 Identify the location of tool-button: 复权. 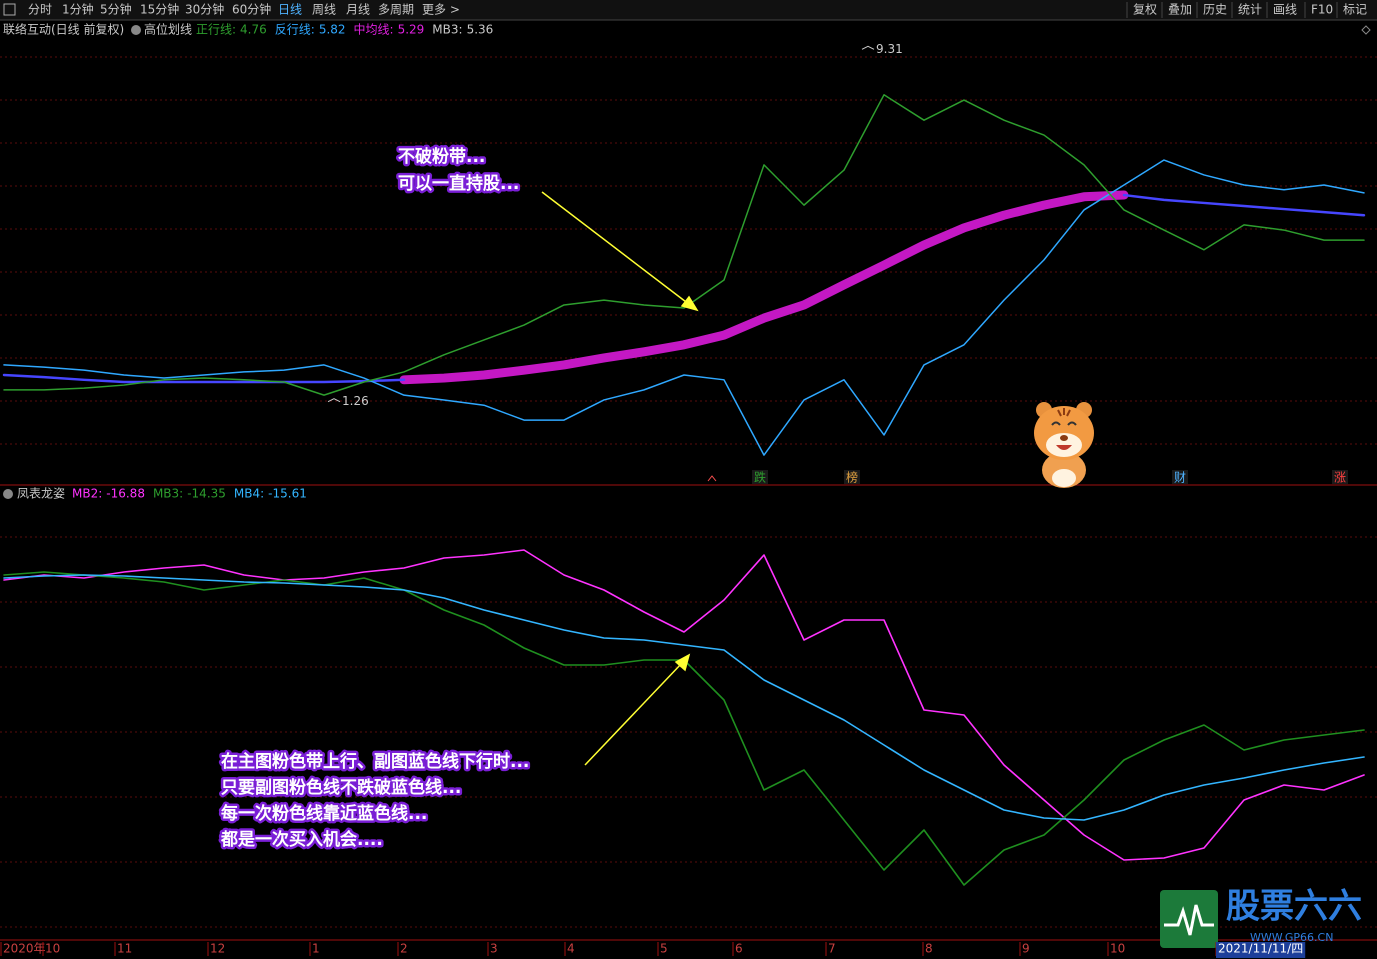
(1145, 10).